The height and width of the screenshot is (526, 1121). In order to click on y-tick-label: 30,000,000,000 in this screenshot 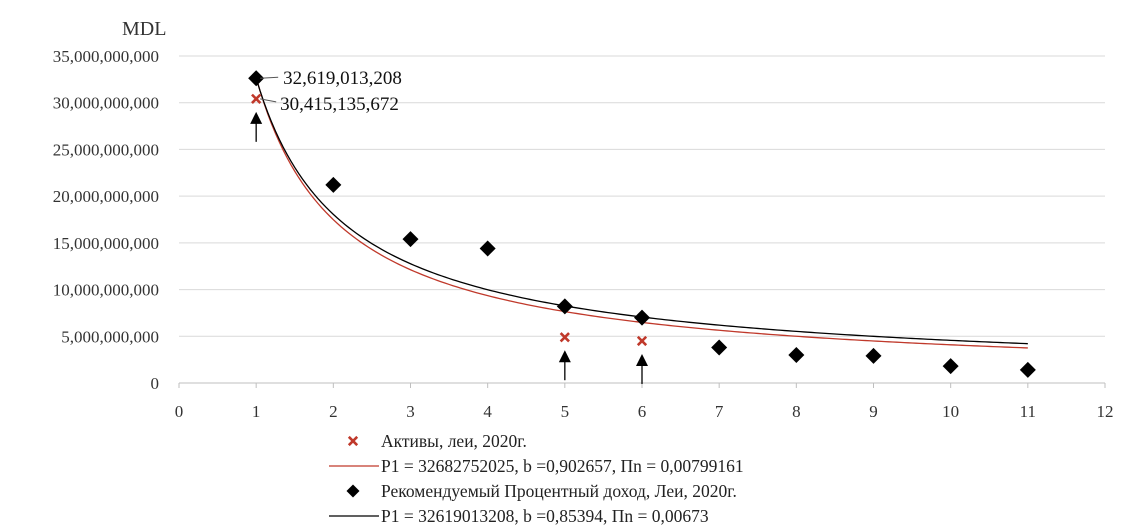, I will do `click(106, 103)`.